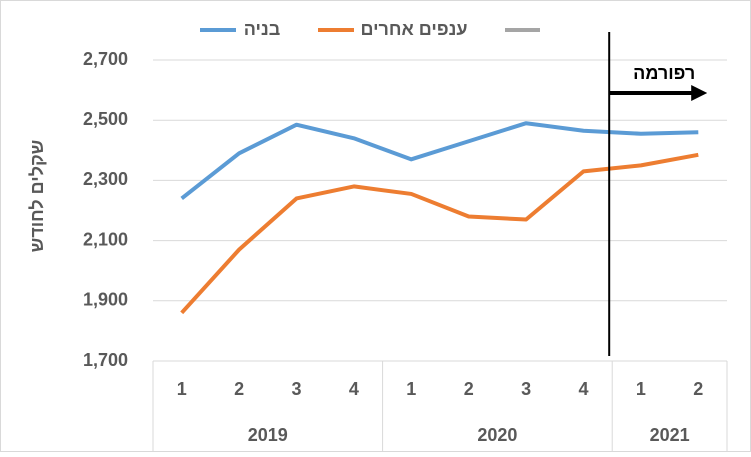 The height and width of the screenshot is (457, 751). I want to click on y-tick-label: 2,700, so click(105, 59).